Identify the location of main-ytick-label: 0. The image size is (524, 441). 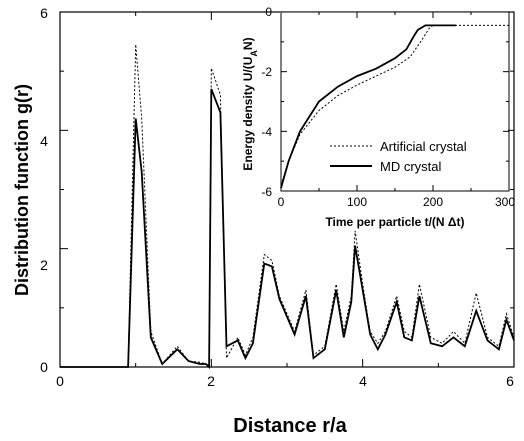
(44, 367).